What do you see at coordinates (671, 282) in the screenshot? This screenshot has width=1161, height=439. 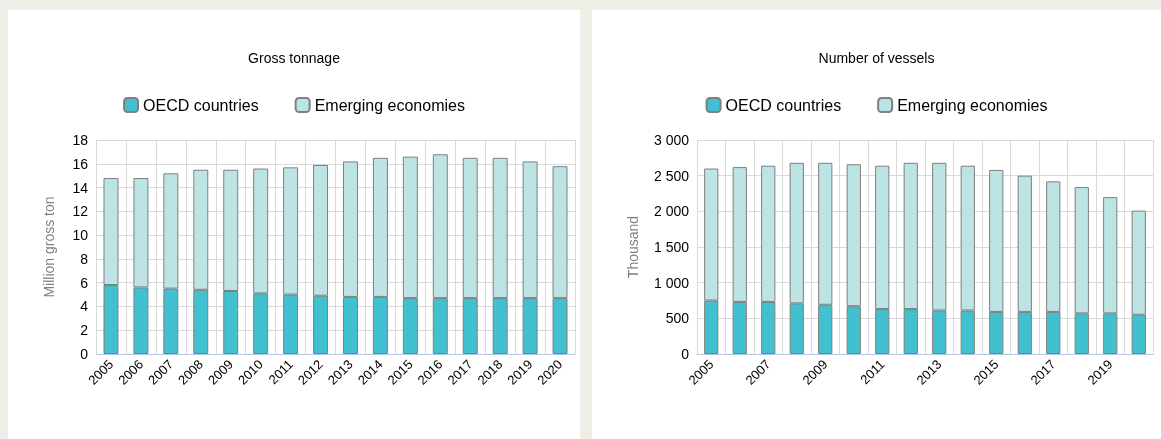 I see `y-tick-label: 1 000` at bounding box center [671, 282].